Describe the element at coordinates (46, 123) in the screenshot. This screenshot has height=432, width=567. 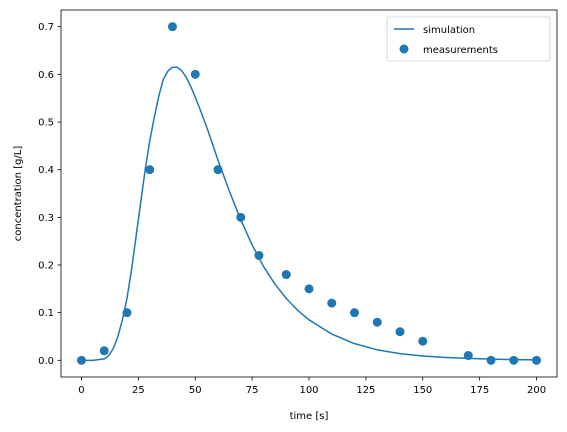
I see `y-tick-label: 0.5` at that location.